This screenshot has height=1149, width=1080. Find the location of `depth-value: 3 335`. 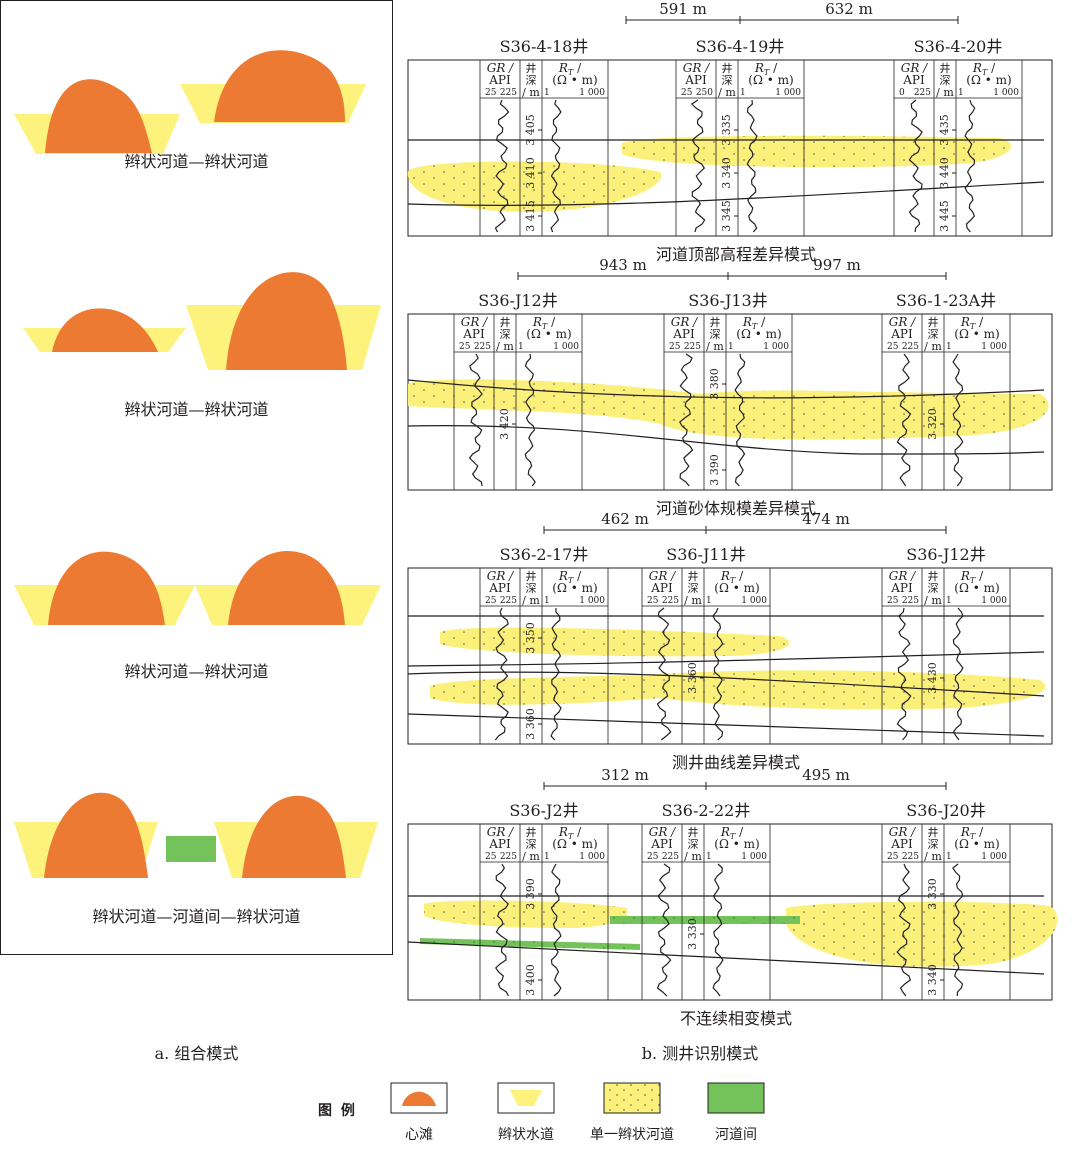

depth-value: 3 335 is located at coordinates (726, 130).